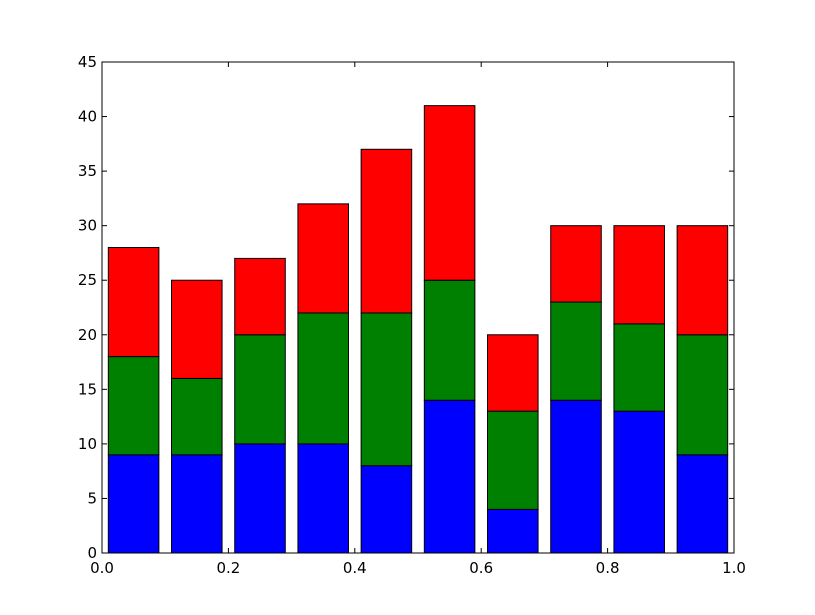 Image resolution: width=815 pixels, height=615 pixels. I want to click on x-tick-label: 0.6, so click(481, 568).